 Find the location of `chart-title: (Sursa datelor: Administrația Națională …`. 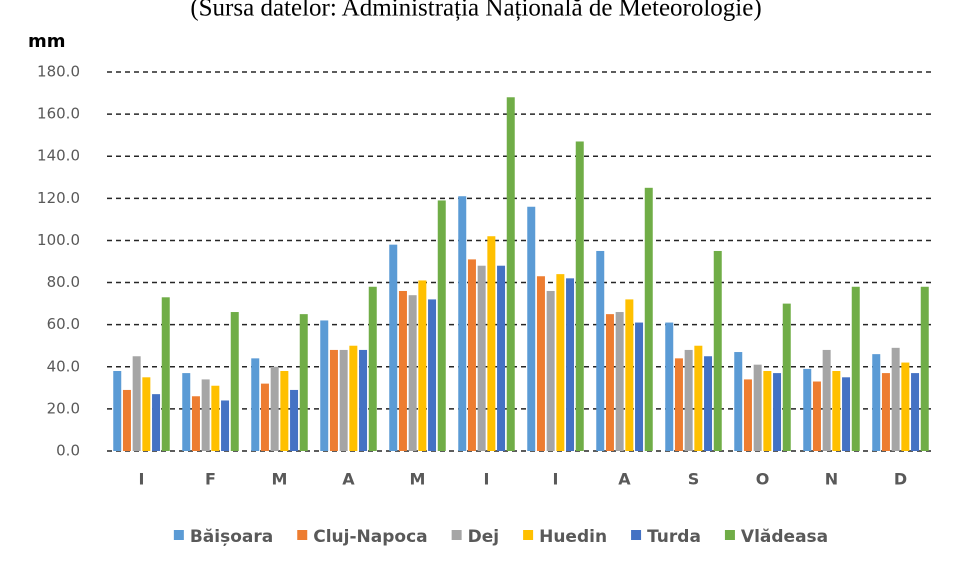

chart-title: (Sursa datelor: Administrația Națională … is located at coordinates (475, 11).